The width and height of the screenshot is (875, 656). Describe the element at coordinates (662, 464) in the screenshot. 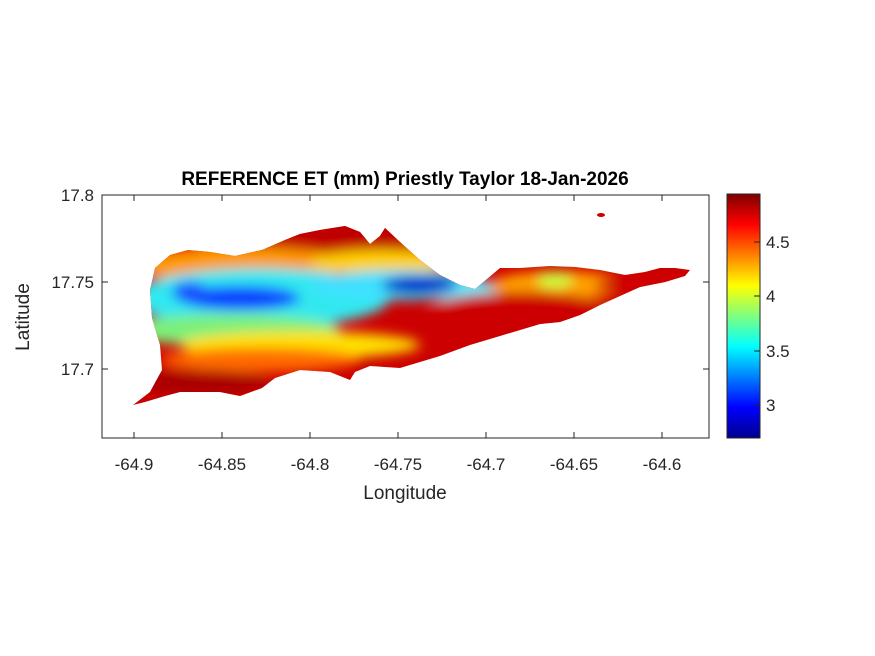

I see `x-tick-label: -64.6` at that location.